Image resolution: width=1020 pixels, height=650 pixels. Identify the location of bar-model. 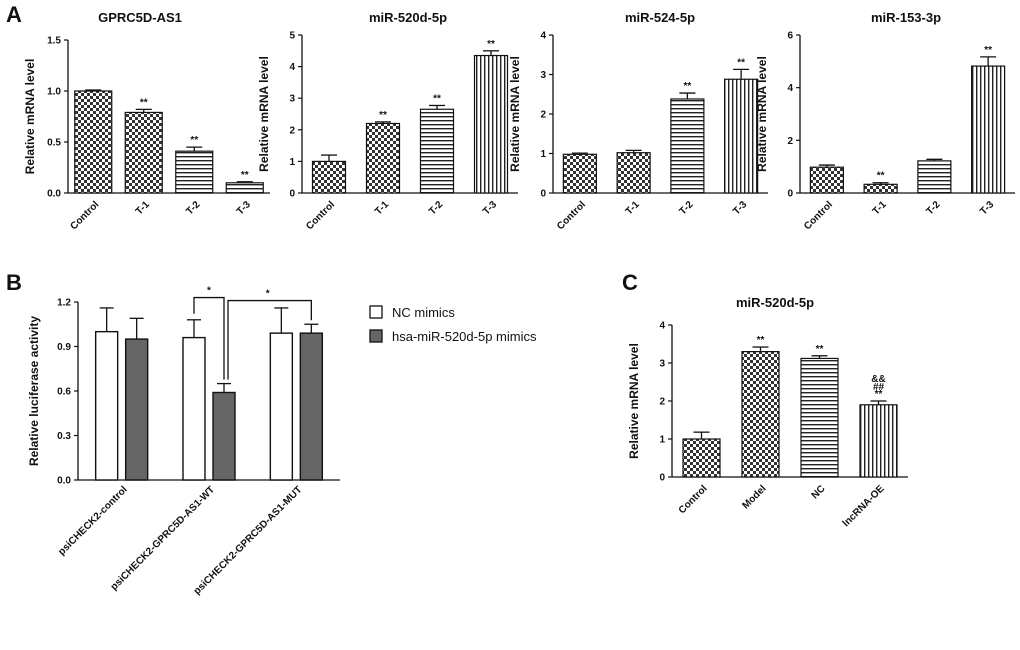
(760, 414).